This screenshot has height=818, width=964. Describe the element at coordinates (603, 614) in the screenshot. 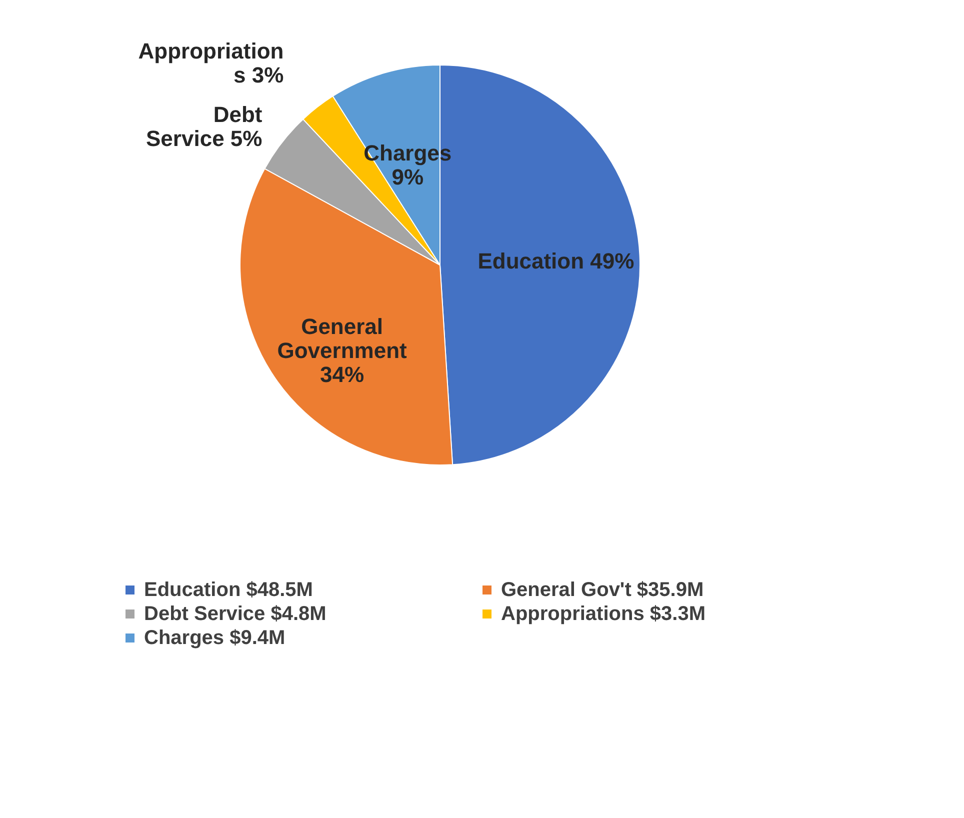

I see `legend-label: Appropriations $3.3M` at that location.